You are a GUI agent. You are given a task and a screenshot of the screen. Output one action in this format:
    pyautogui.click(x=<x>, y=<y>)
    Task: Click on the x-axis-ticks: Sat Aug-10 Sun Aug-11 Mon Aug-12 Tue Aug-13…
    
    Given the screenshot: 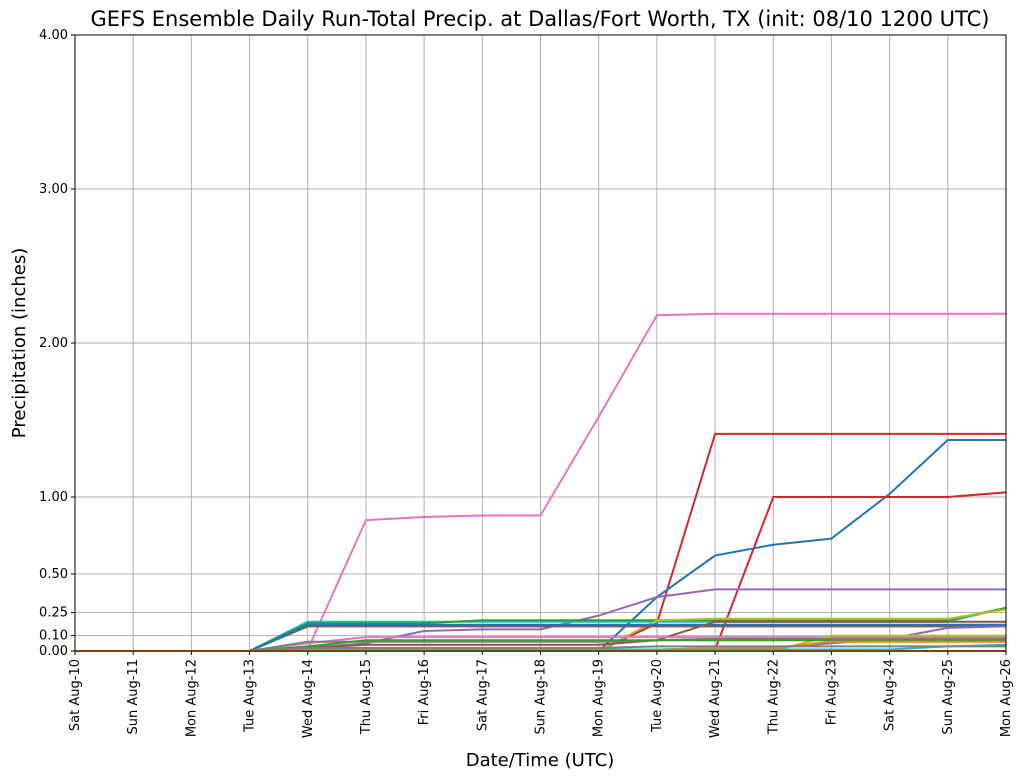 What is the action you would take?
    pyautogui.click(x=541, y=694)
    